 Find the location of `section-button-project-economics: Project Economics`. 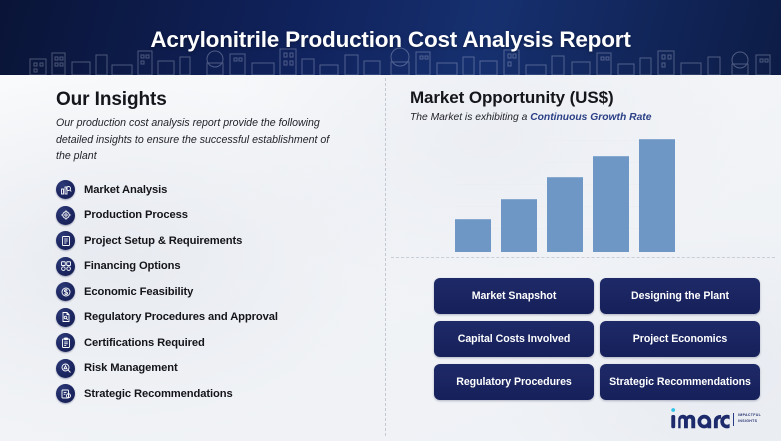

section-button-project-economics: Project Economics is located at coordinates (680, 339).